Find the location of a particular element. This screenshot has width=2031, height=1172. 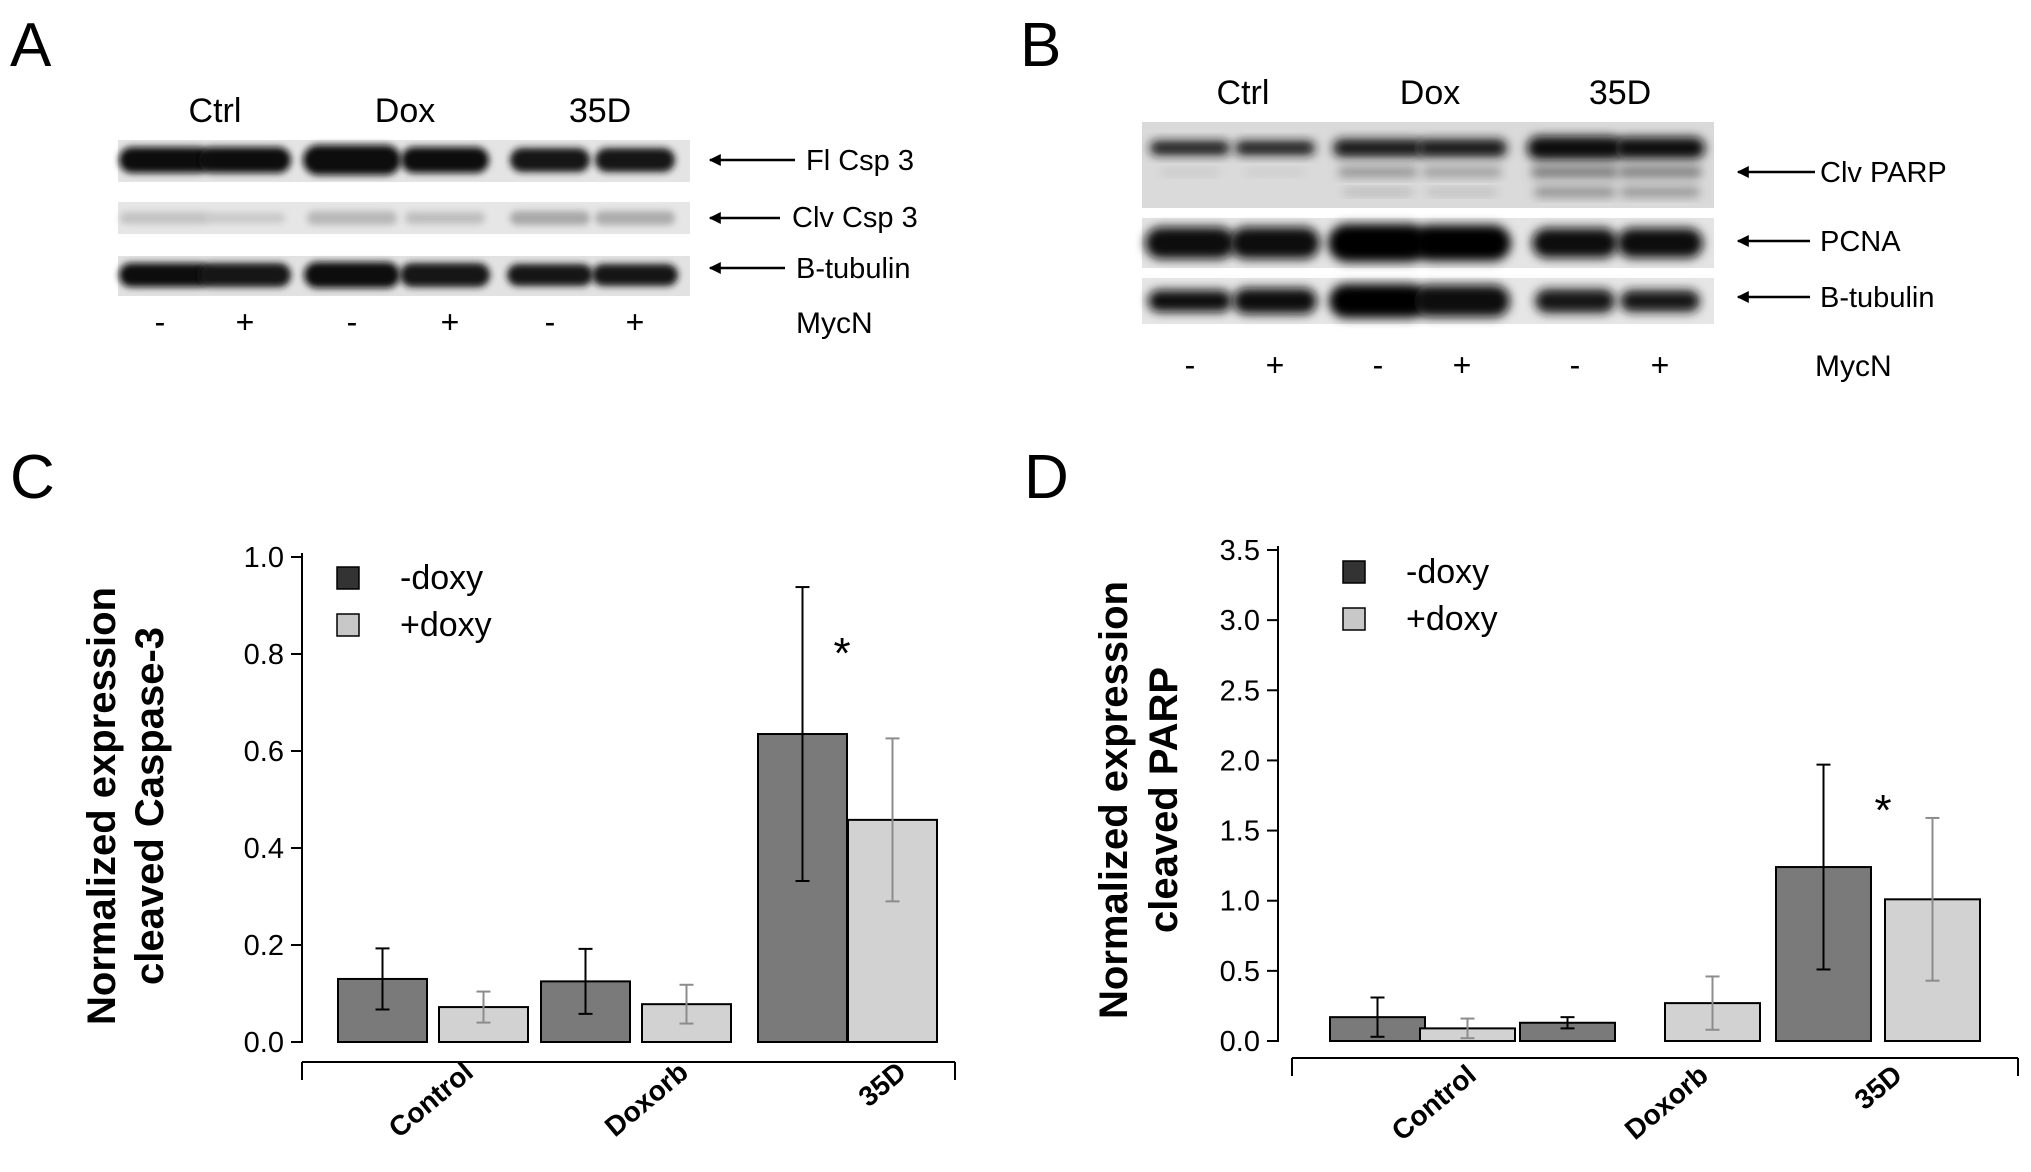

panel-b-row-label: PCNA is located at coordinates (1860, 242).